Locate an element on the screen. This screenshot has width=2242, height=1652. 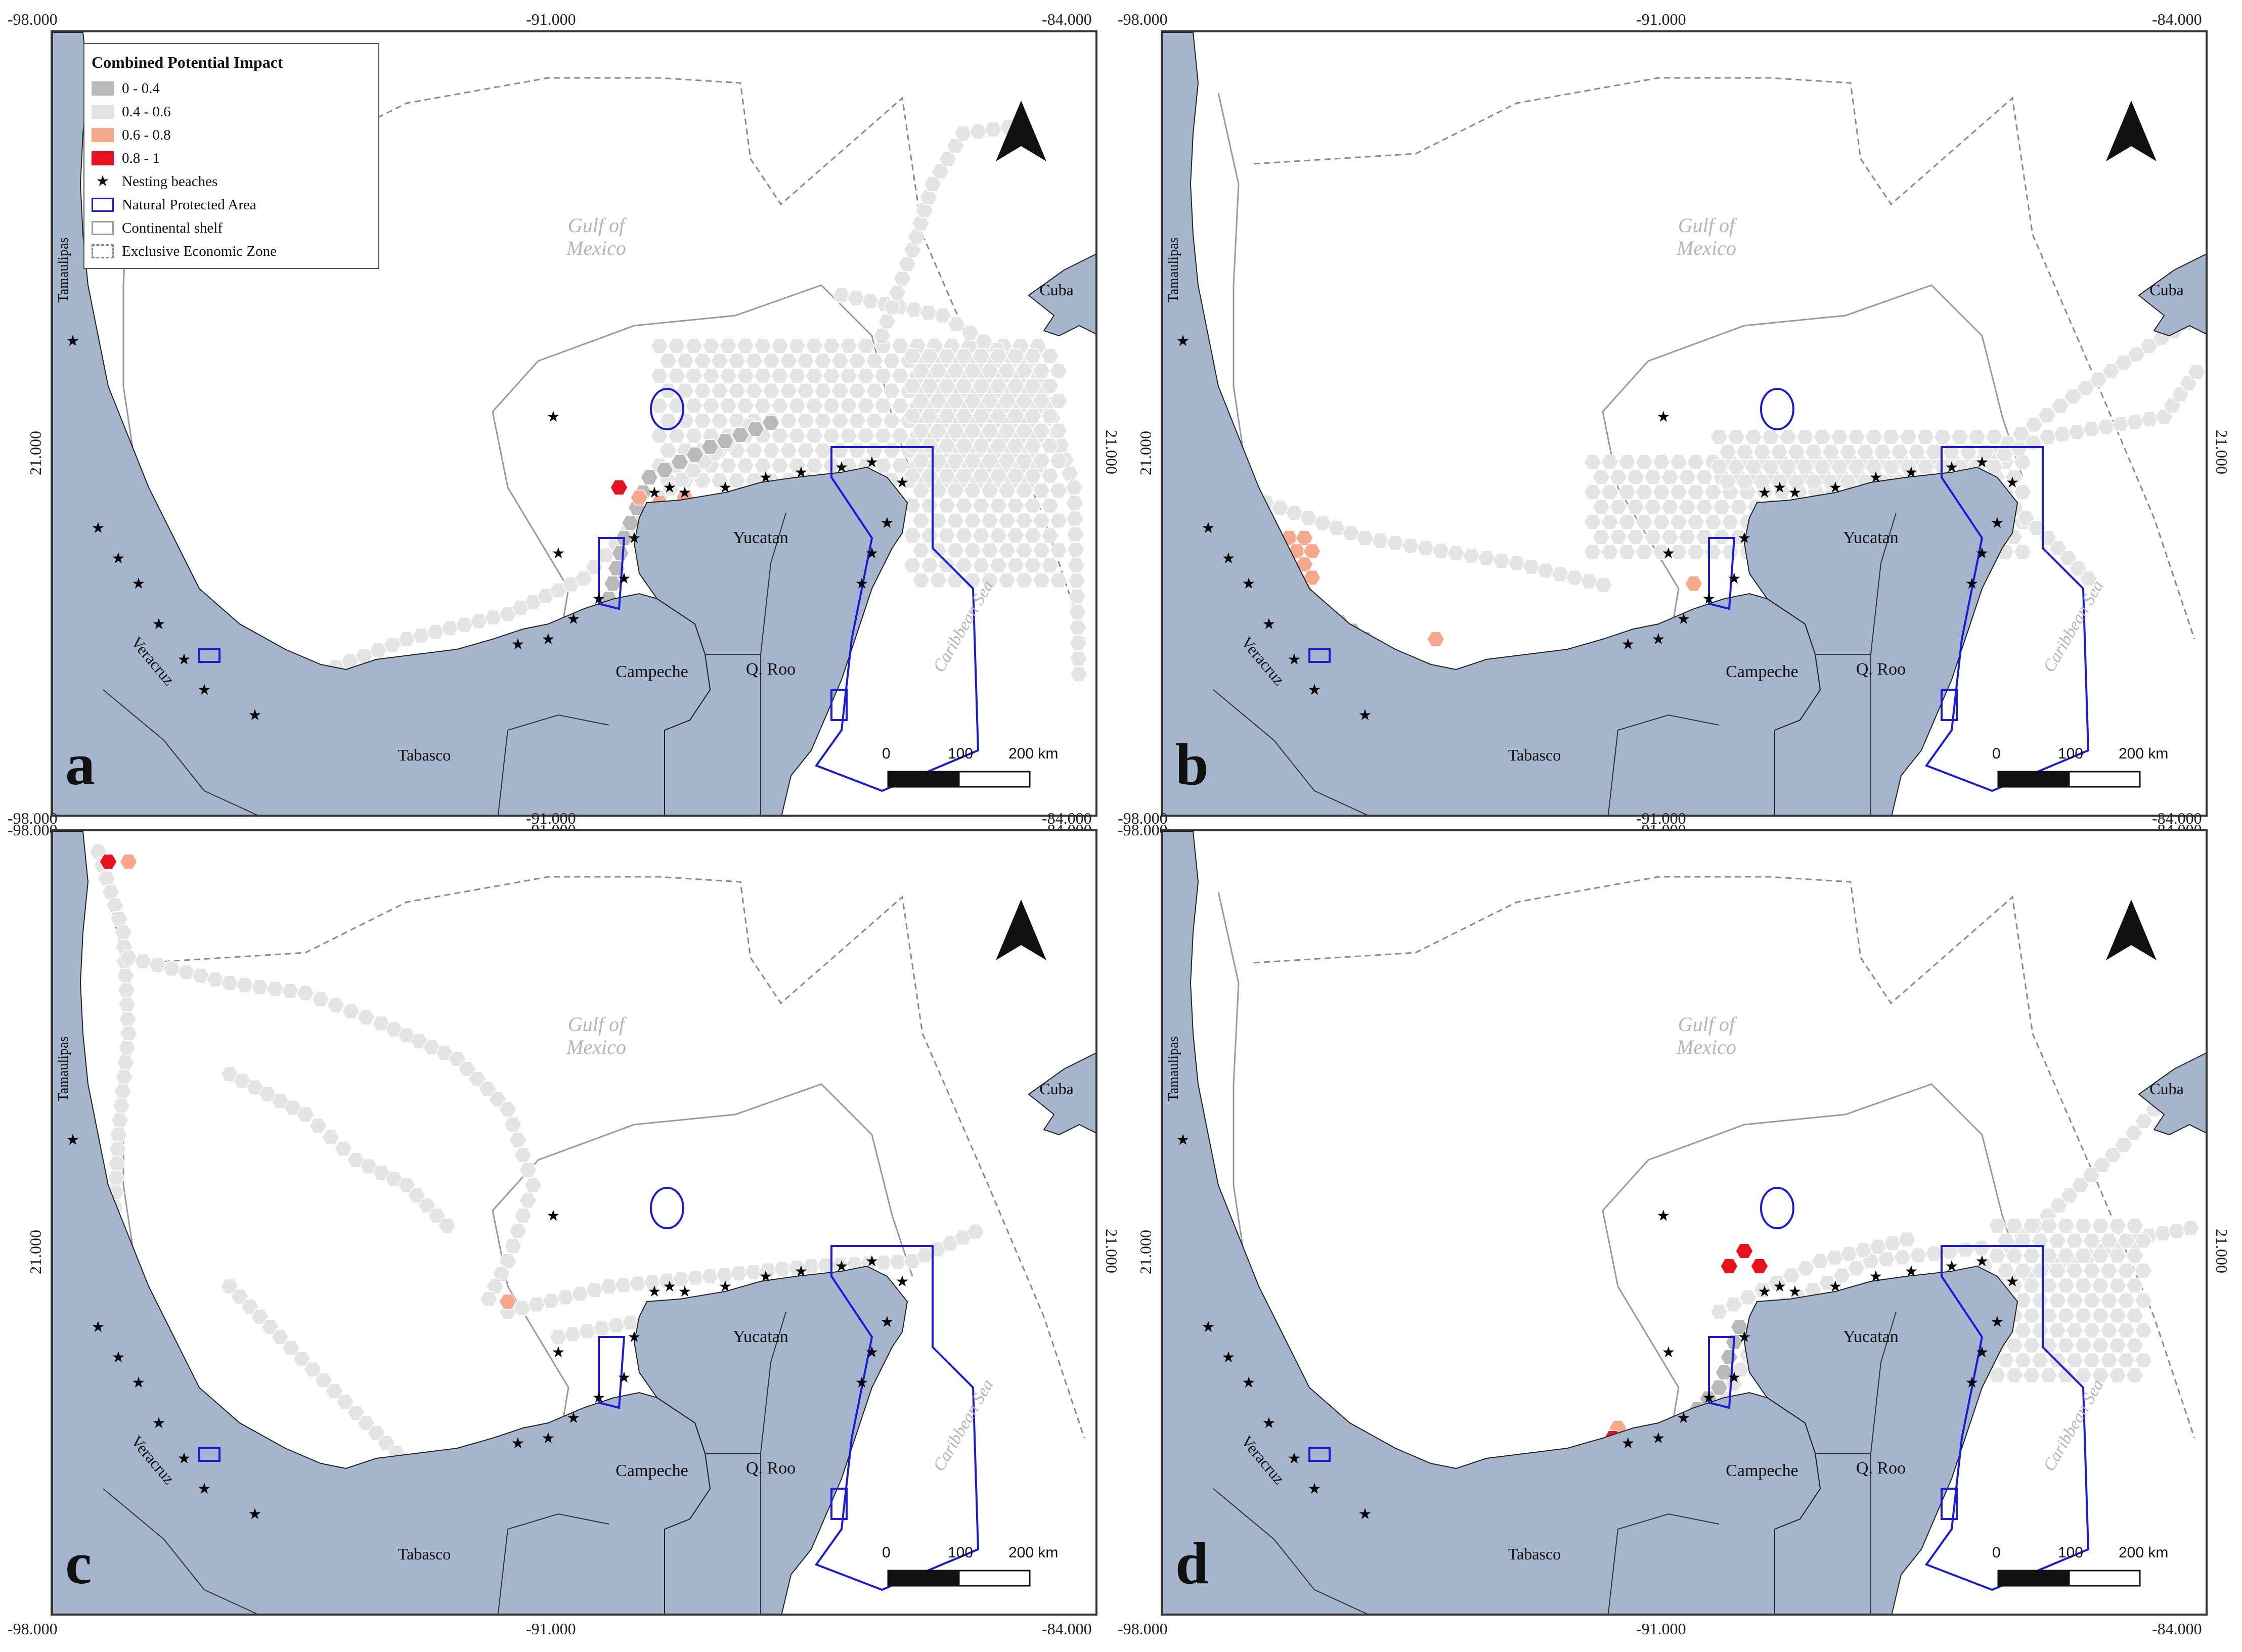
impact-hex-0-0.4 is located at coordinates (1729, 1357).